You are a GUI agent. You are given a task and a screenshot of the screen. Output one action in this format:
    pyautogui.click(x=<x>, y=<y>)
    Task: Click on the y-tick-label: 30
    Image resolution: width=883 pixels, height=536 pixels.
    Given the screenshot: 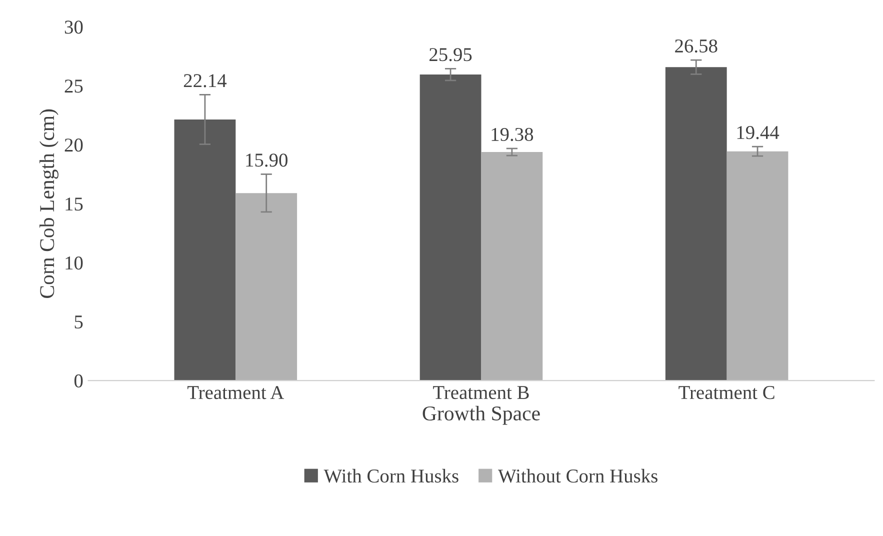 What is the action you would take?
    pyautogui.click(x=73, y=27)
    